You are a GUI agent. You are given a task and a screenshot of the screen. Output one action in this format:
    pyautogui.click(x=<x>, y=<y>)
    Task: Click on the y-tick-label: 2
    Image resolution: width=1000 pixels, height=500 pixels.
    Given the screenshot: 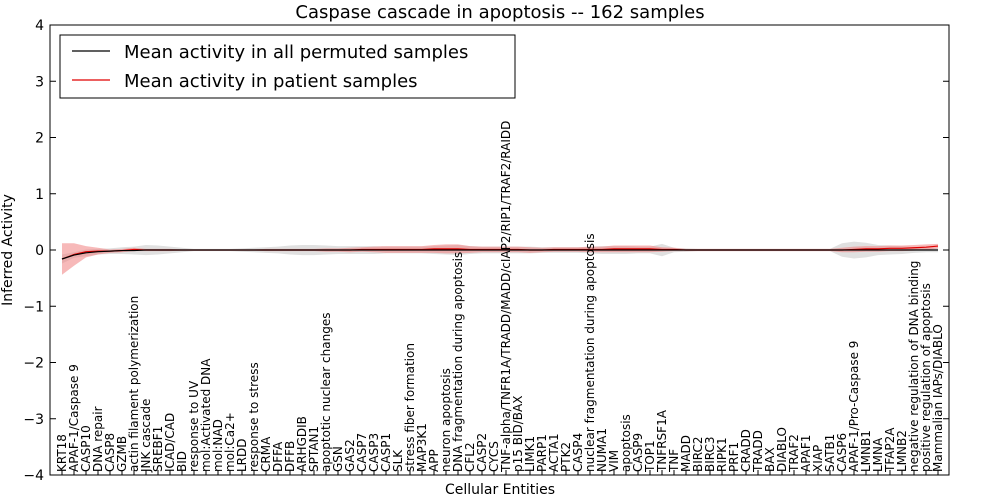 What is the action you would take?
    pyautogui.click(x=39, y=139)
    